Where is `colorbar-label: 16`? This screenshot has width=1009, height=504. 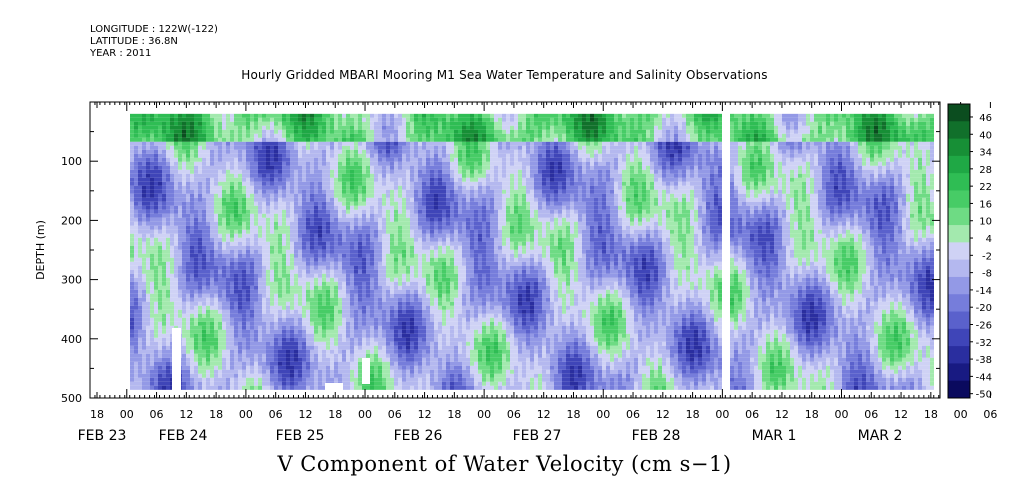 colorbar-label: 16 is located at coordinates (985, 204).